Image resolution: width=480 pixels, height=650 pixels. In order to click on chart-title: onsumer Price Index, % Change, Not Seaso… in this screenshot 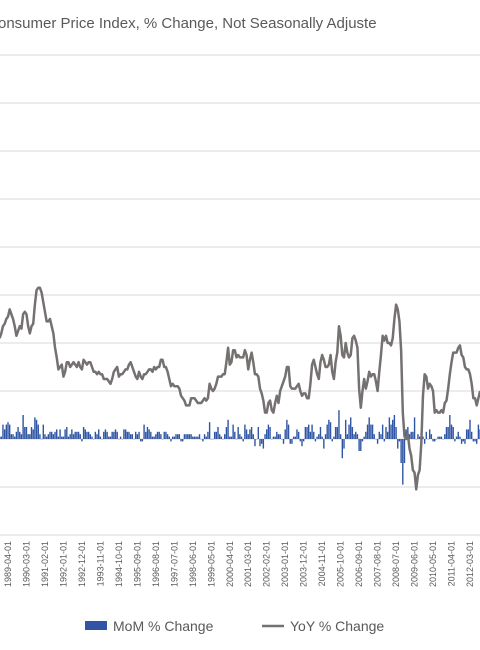, I will do `click(188, 23)`.